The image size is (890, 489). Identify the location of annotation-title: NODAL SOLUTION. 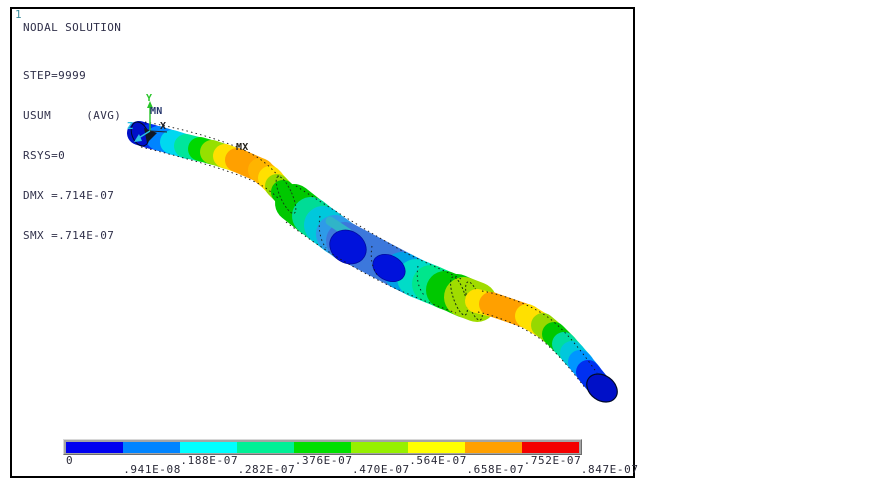
(72, 27).